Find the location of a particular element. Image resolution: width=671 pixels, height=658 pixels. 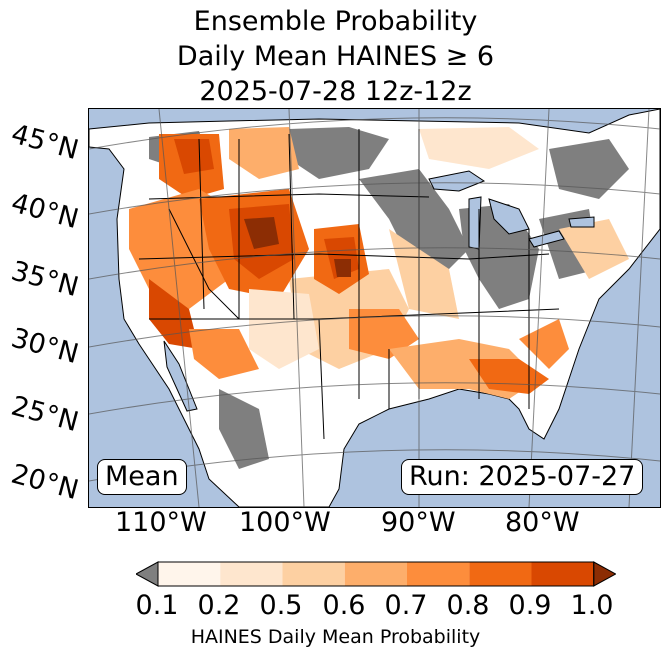

lon-label-110w: 110°W is located at coordinates (161, 522).